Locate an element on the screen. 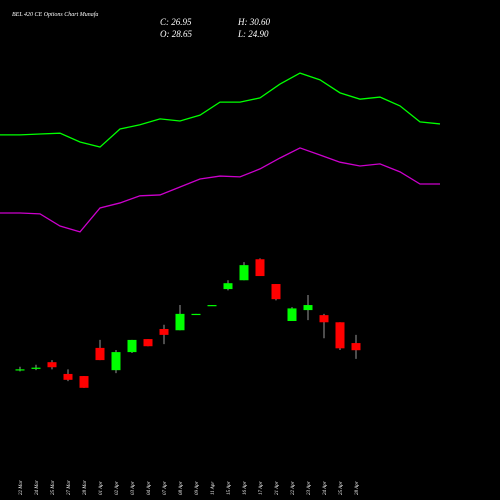 The image size is (500, 500). x-tick-label: 17 Apr is located at coordinates (261, 488).